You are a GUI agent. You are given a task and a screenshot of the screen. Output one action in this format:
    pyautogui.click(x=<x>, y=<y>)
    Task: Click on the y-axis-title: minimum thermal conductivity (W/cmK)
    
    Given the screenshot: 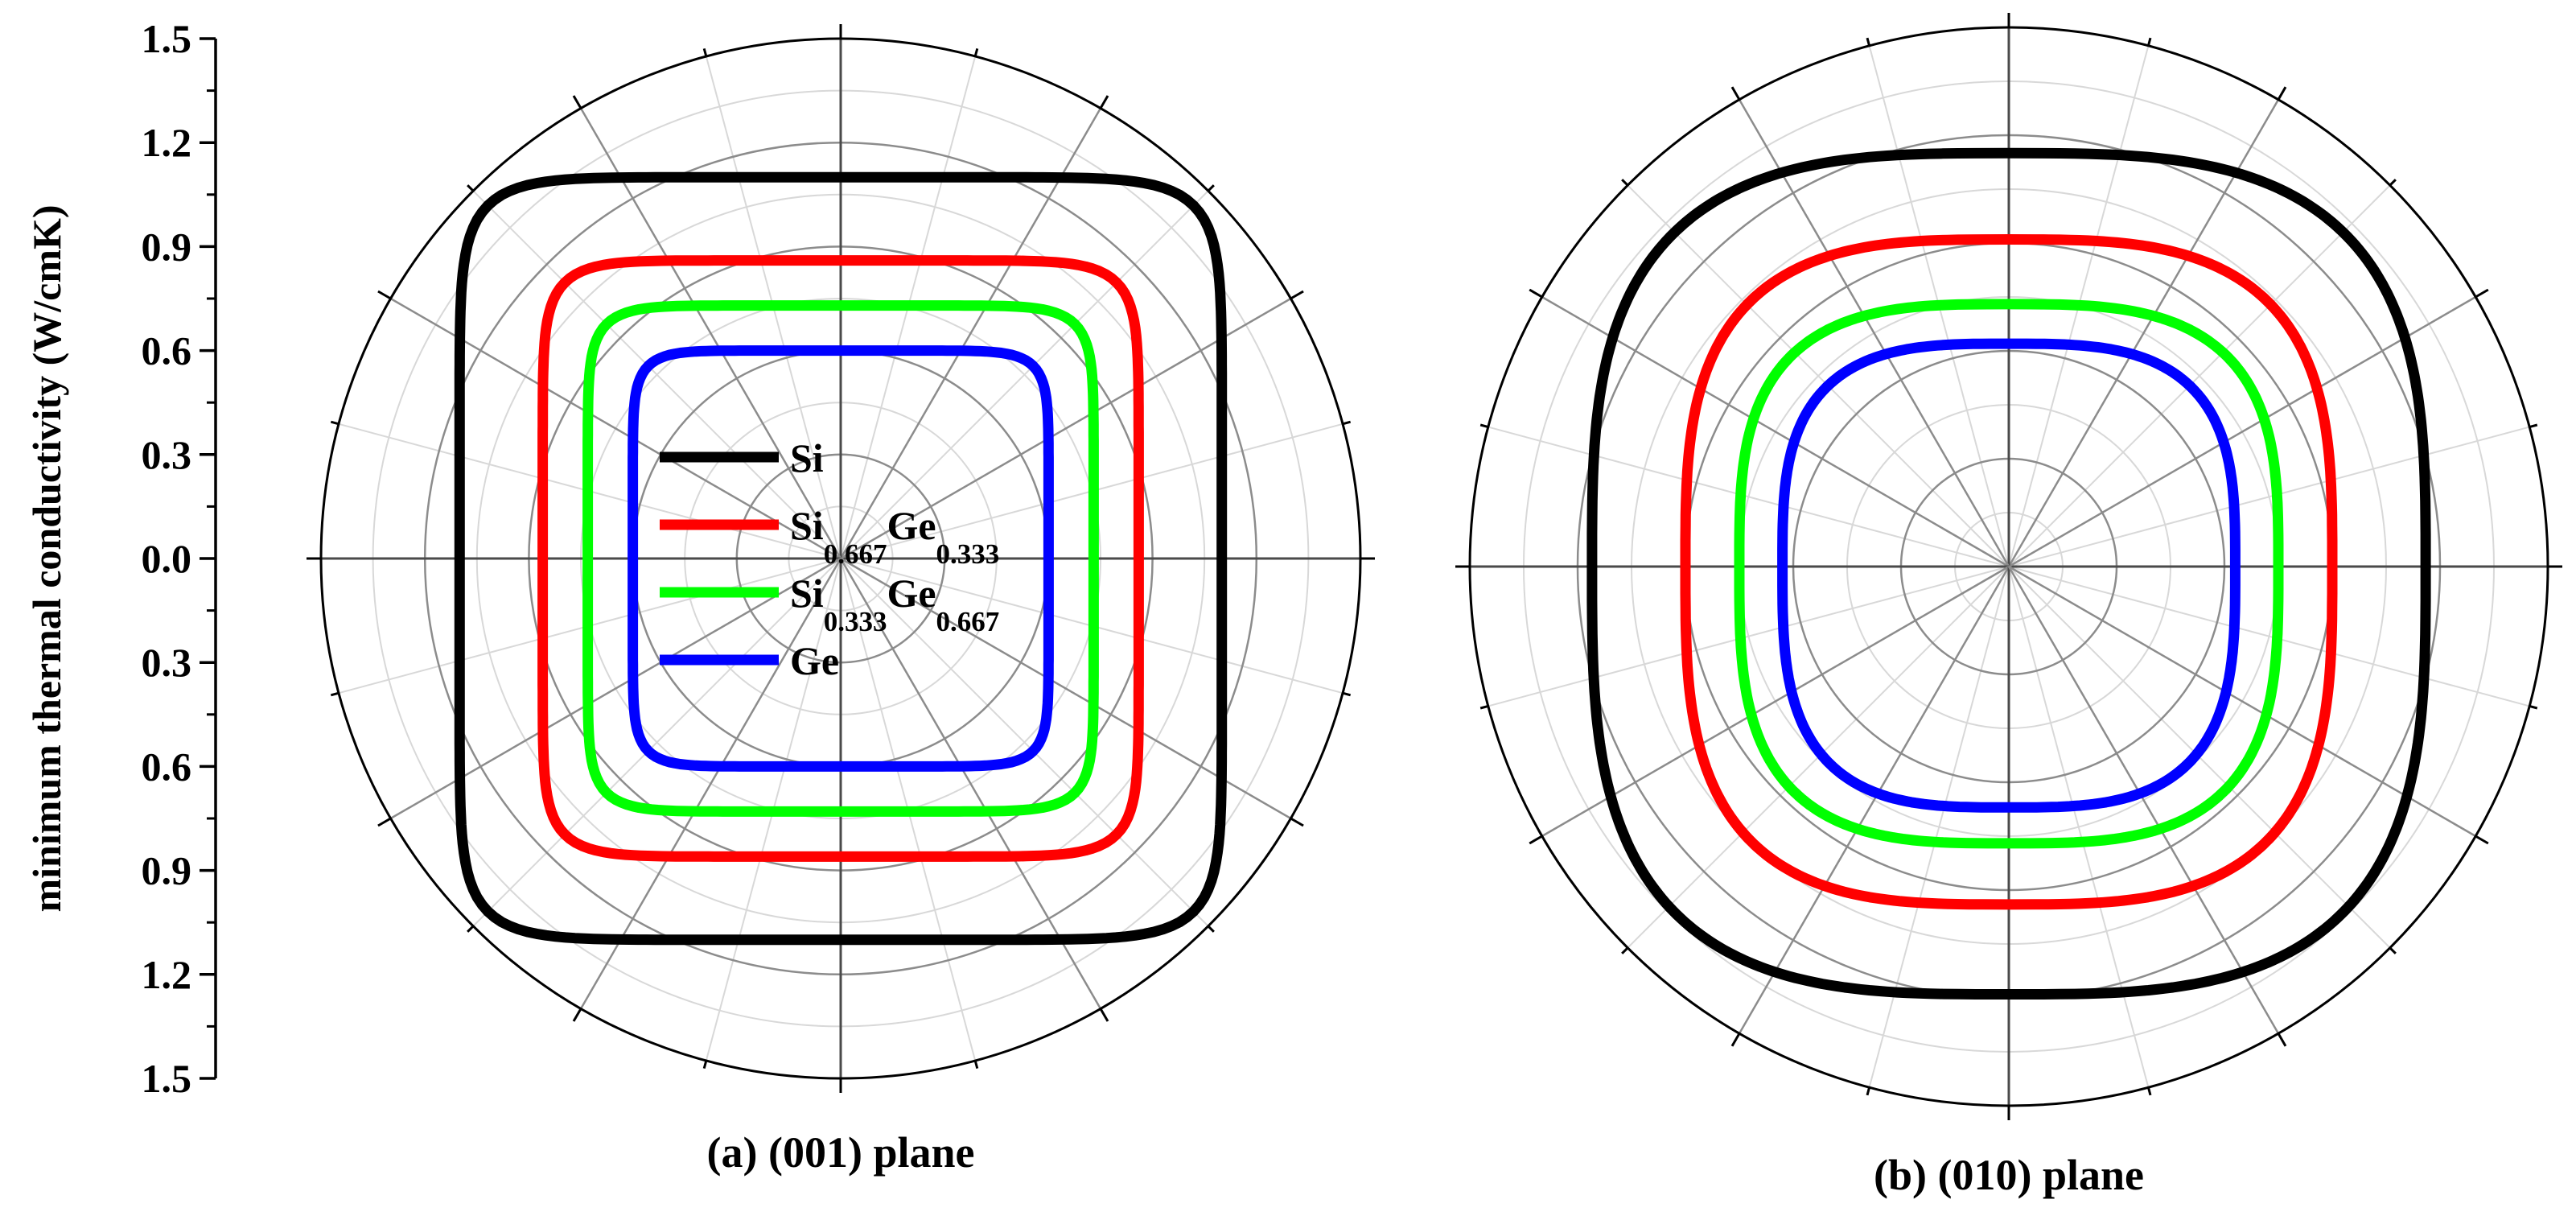 What is the action you would take?
    pyautogui.click(x=46, y=558)
    